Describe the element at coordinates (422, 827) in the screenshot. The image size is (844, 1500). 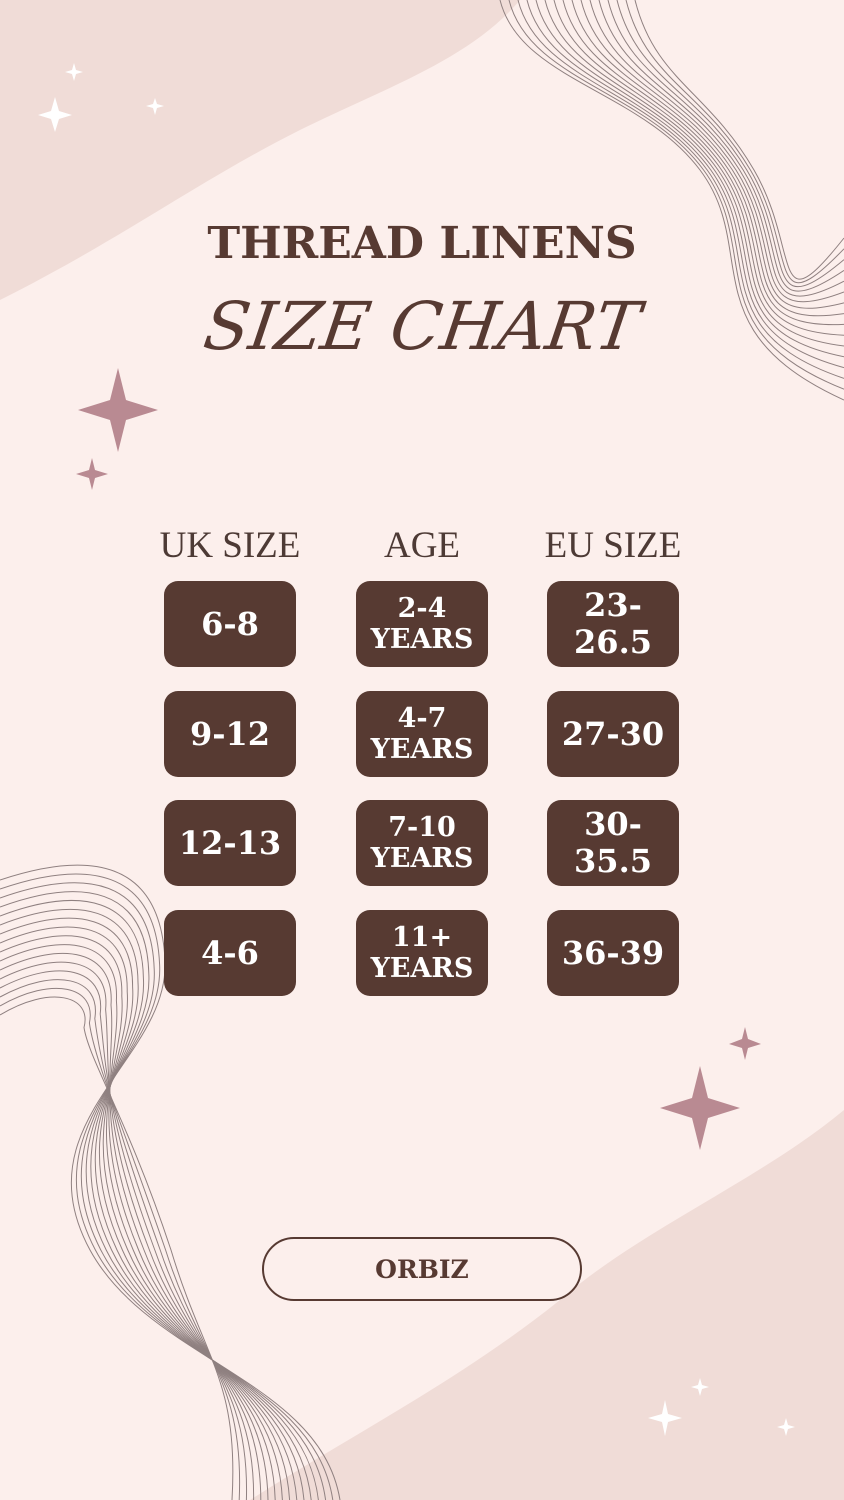
I see `age-range: 7-10` at that location.